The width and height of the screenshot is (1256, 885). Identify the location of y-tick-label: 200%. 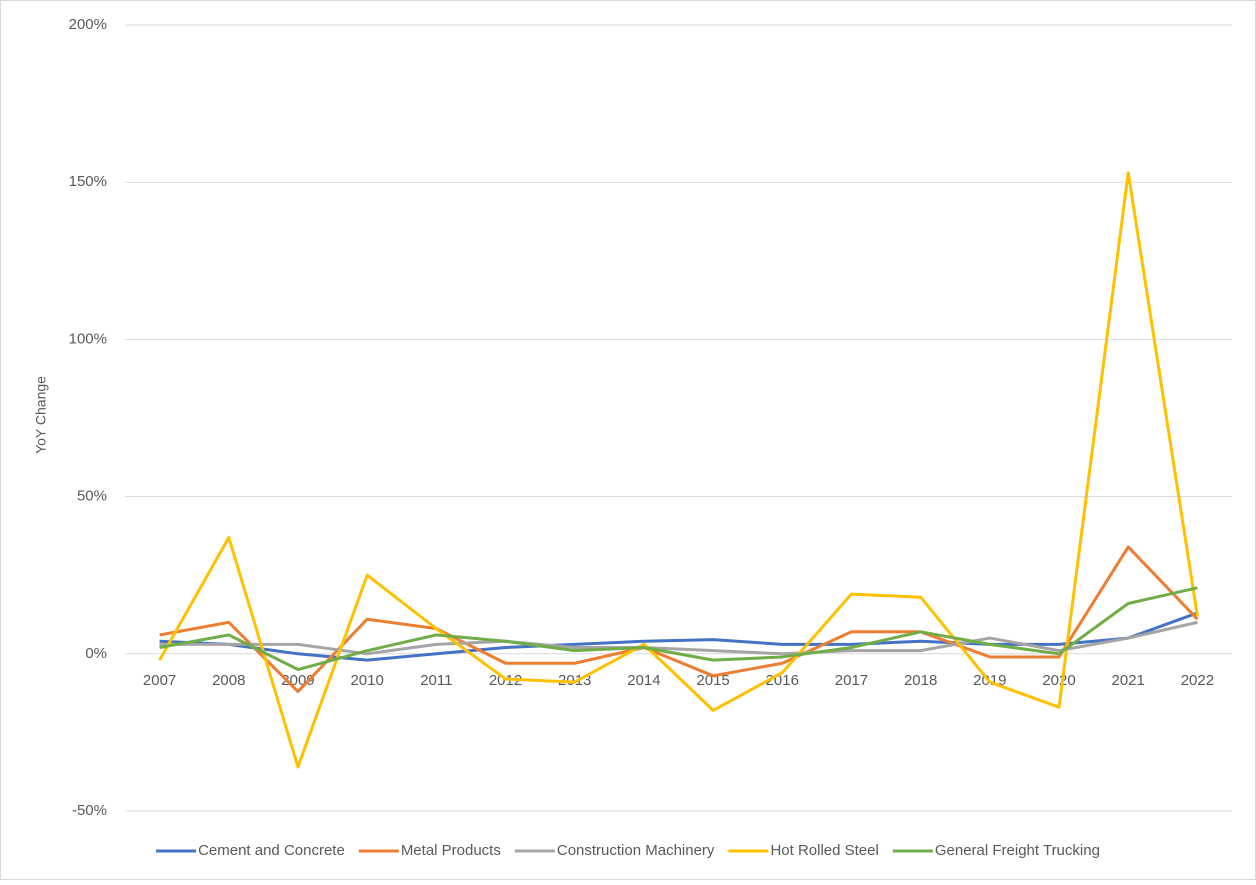
(88, 24).